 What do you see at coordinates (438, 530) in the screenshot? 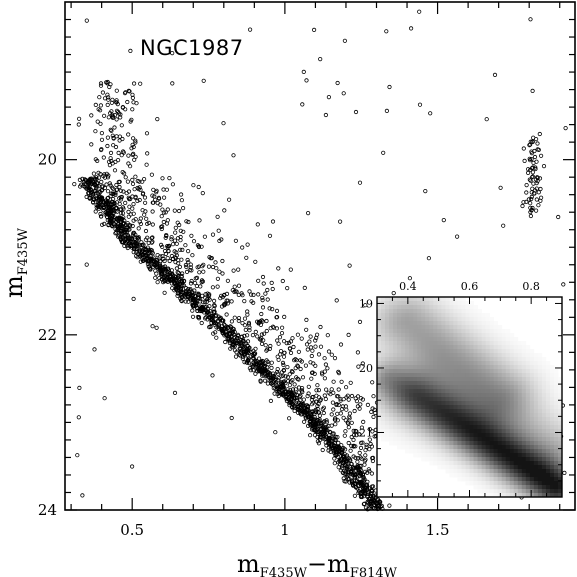
I see `x-tick-label: 1.5` at bounding box center [438, 530].